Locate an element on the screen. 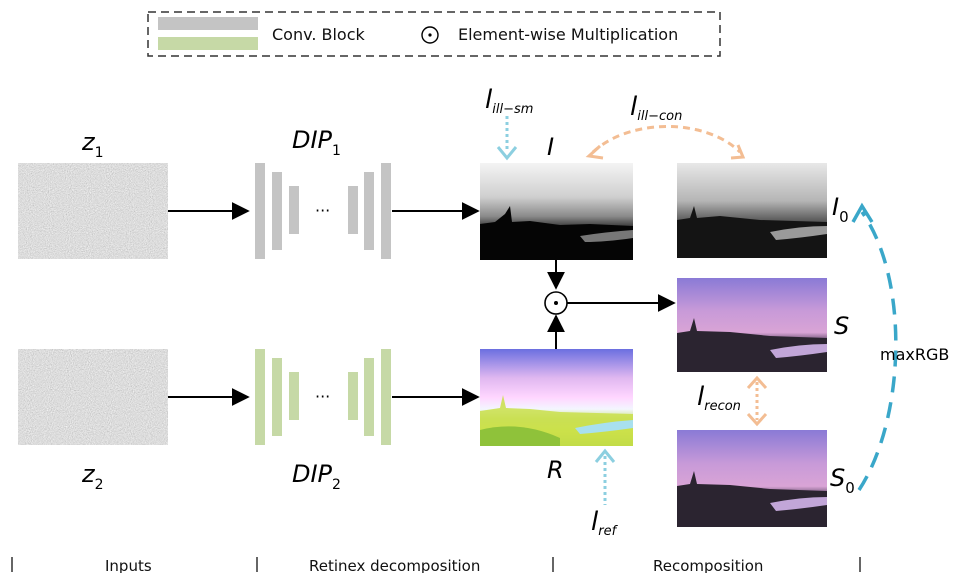  maxrgb-curve-arrow is located at coordinates (877, 350).